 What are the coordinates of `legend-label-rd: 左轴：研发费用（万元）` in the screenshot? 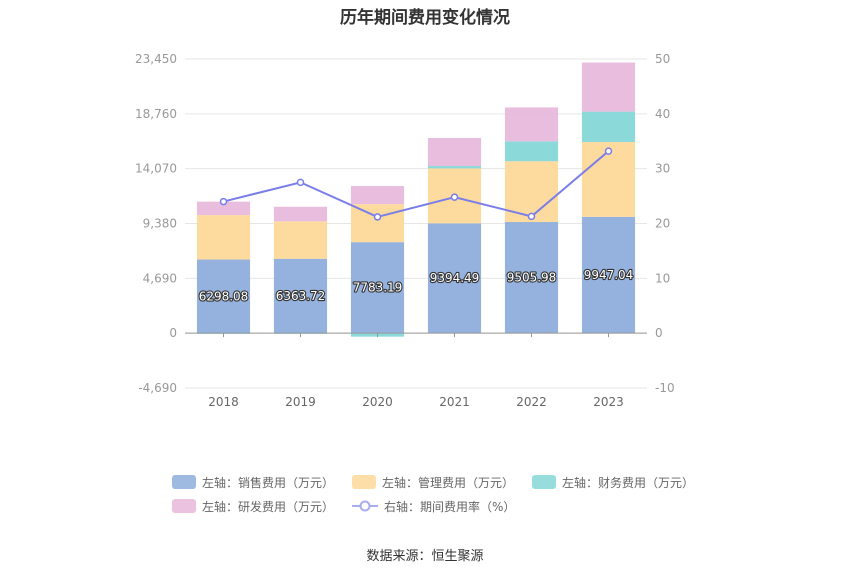 It's located at (268, 506).